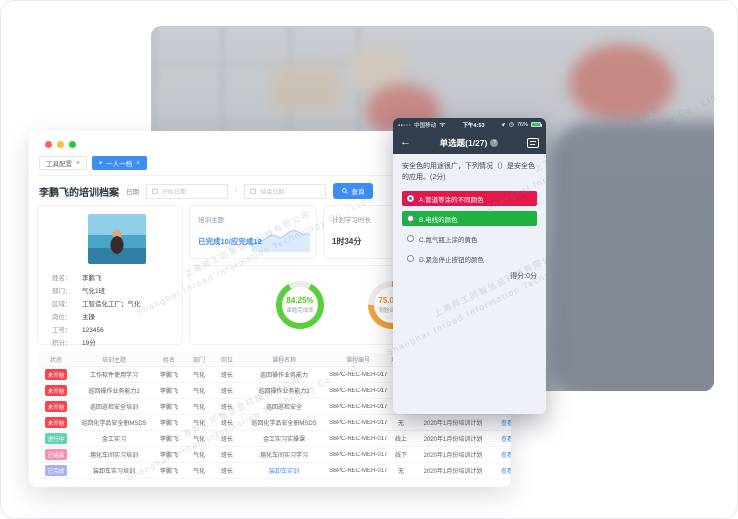 The width and height of the screenshot is (738, 519). I want to click on phone-status-bar: ●●○○○ 中国移动 下午4:53 76%, so click(469, 124).